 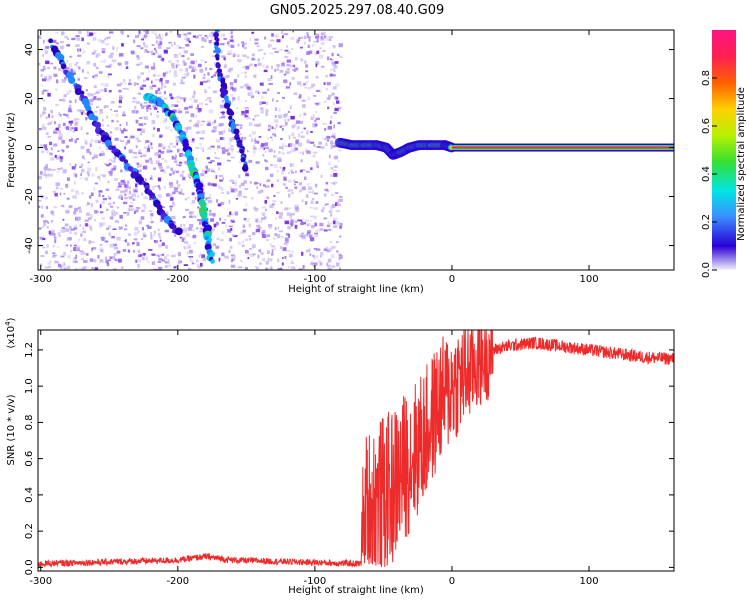 I want to click on descending-track-point, so click(x=95, y=118).